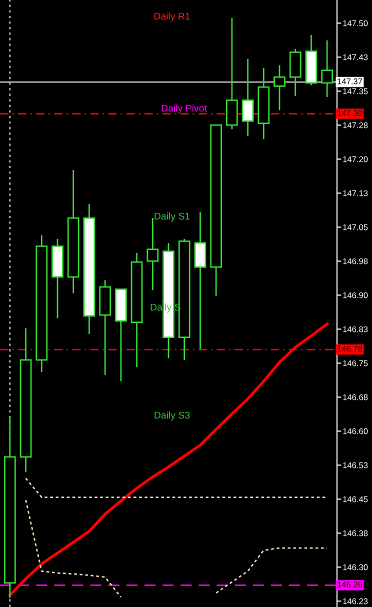  I want to click on y-tick-label: 147.35, so click(355, 91).